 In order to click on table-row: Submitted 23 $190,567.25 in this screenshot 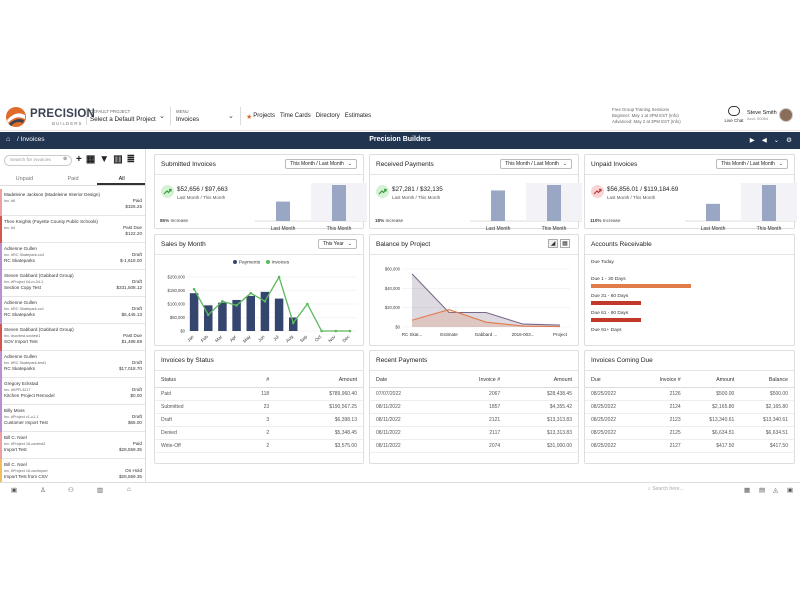, I will do `click(259, 407)`.